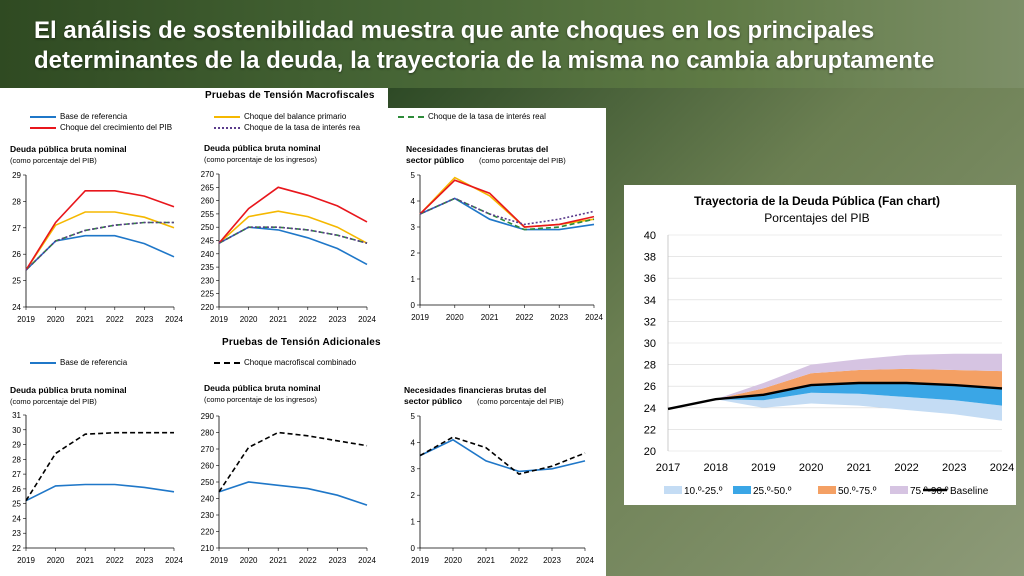 This screenshot has width=1024, height=576. What do you see at coordinates (650, 279) in the screenshot?
I see `y-tick-label: 36` at bounding box center [650, 279].